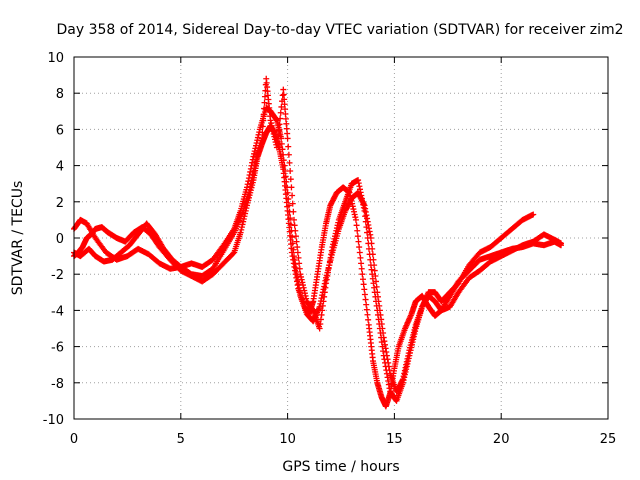  I want to click on y-tick-label: 8, so click(60, 94).